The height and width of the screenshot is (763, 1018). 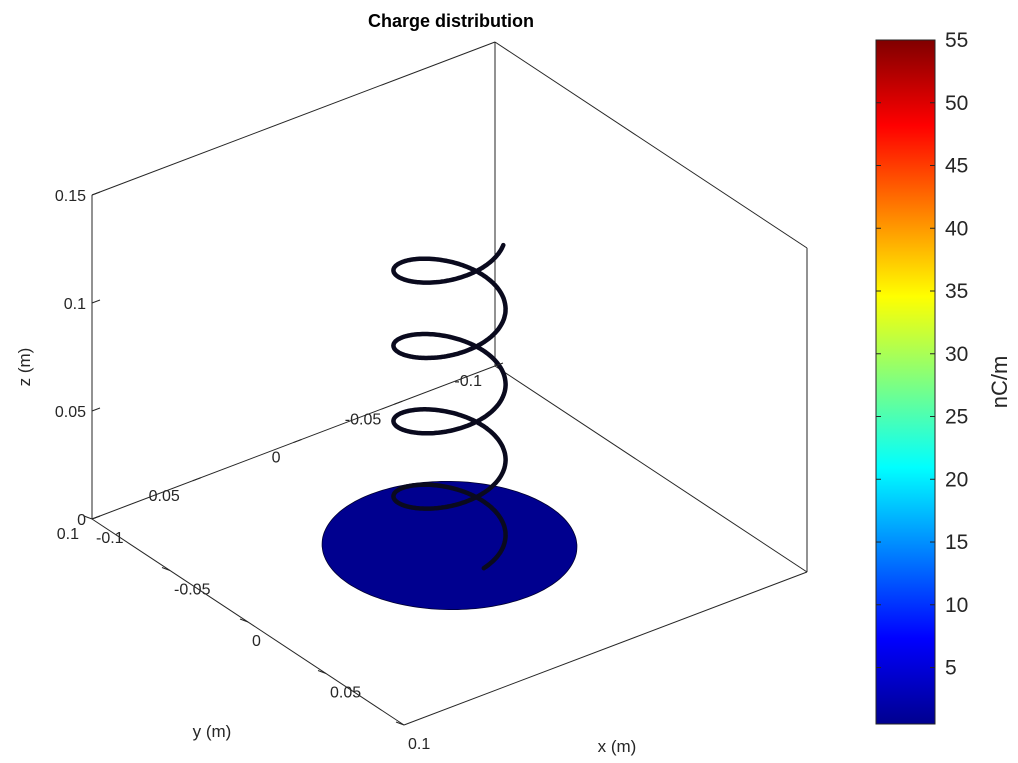 I want to click on z-tick-label: 0.1, so click(x=75, y=304).